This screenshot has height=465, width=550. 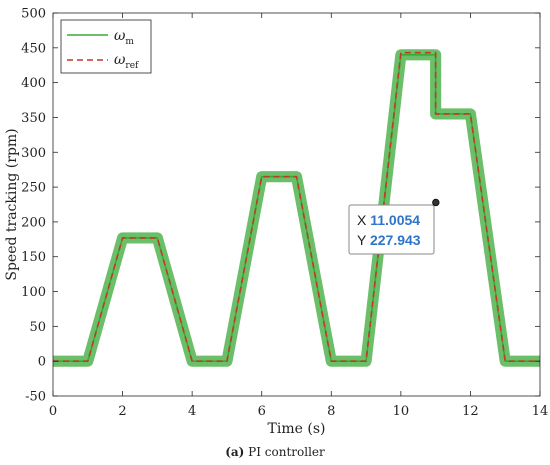 What do you see at coordinates (297, 429) in the screenshot?
I see `x-axis-label: Time (s)` at bounding box center [297, 429].